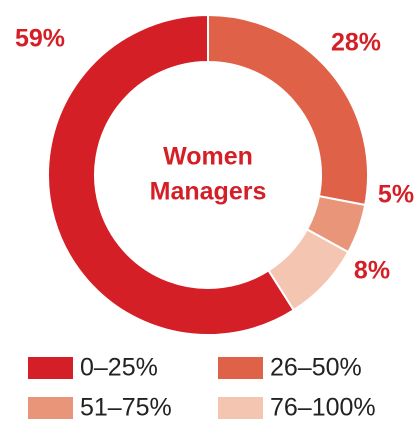  I want to click on value-label: 59%, so click(40, 39).